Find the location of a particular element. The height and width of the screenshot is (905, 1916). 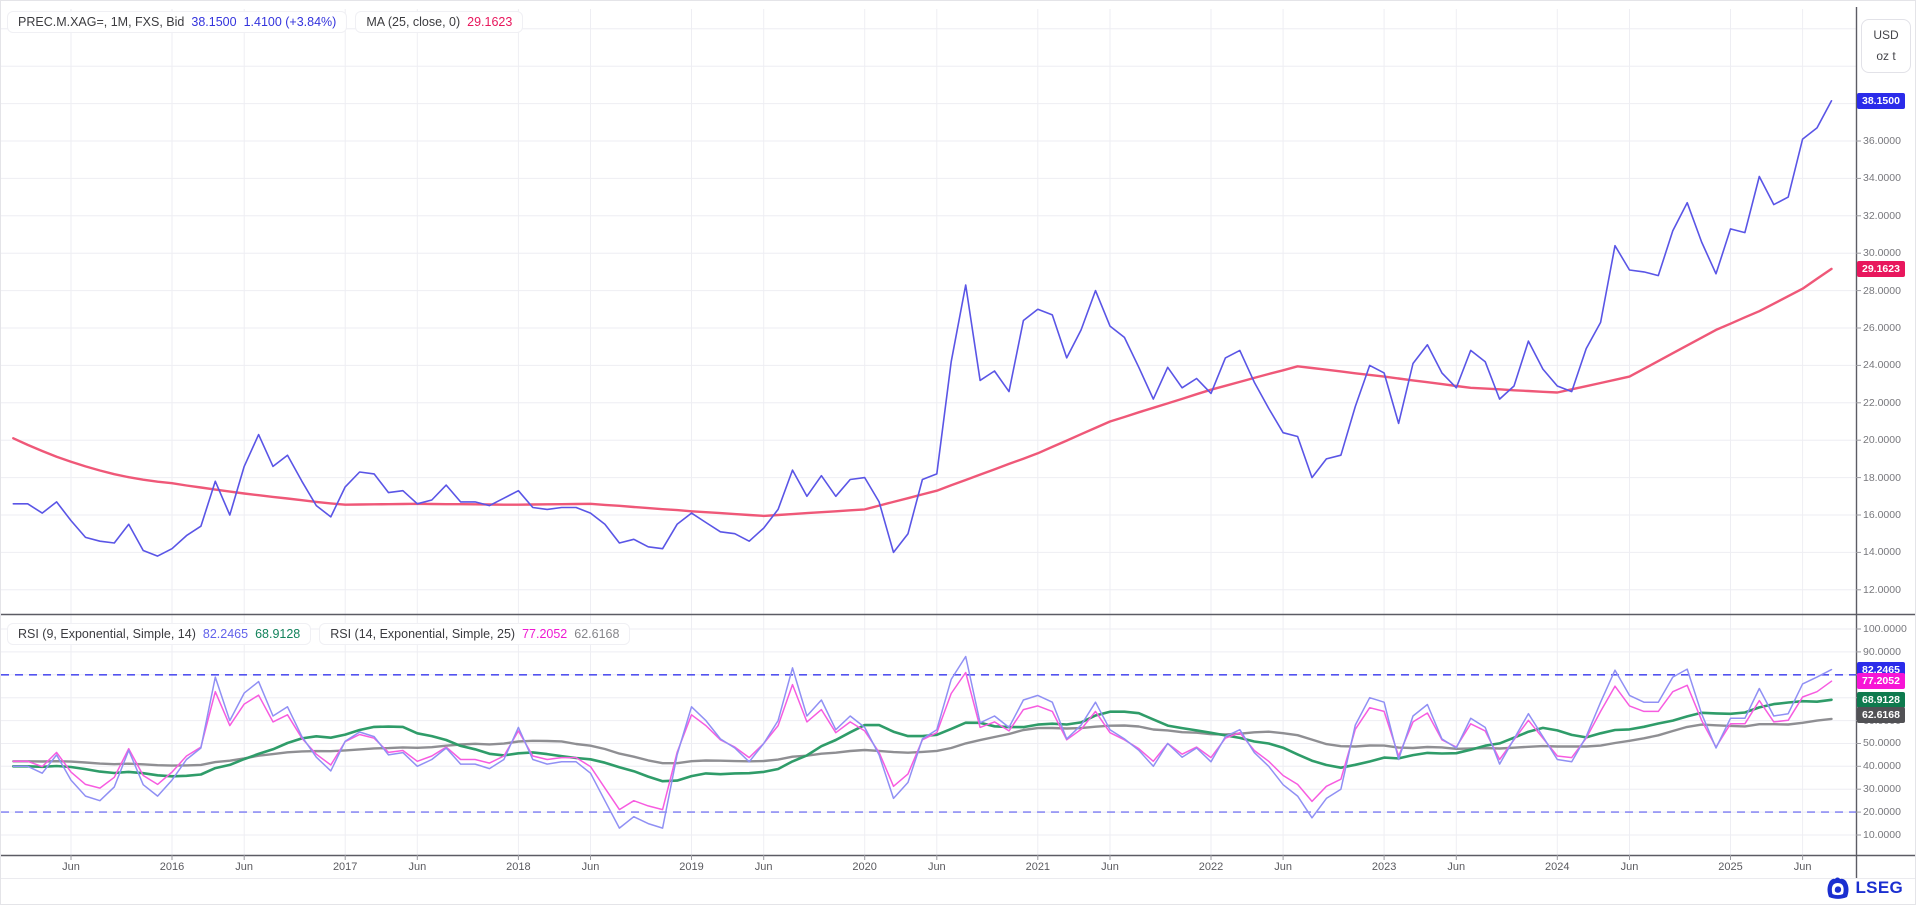

time-axis-tick-label: 2019 is located at coordinates (691, 867).